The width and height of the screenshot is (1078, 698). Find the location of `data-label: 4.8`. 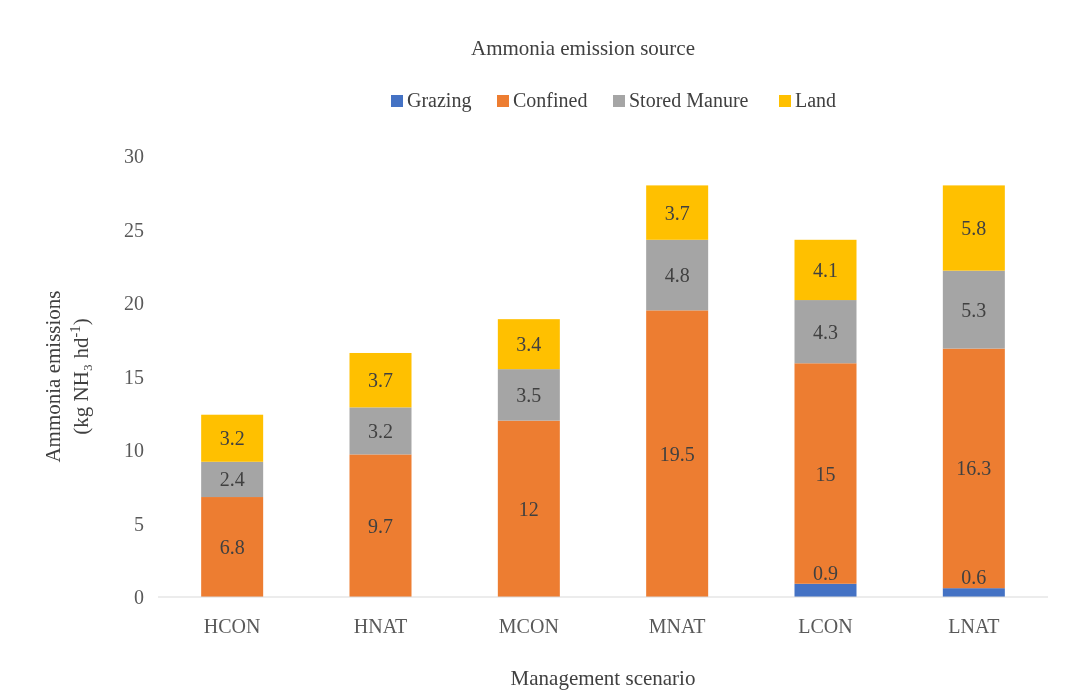

data-label: 4.8 is located at coordinates (677, 275).